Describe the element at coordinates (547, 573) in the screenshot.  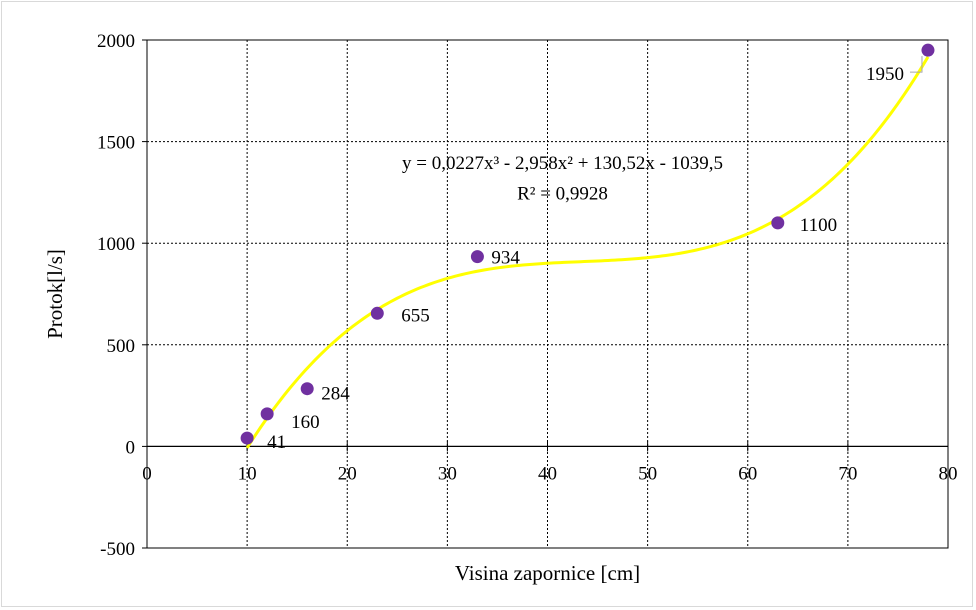
I see `x-axis-title: Visina zapornice [cm]` at that location.